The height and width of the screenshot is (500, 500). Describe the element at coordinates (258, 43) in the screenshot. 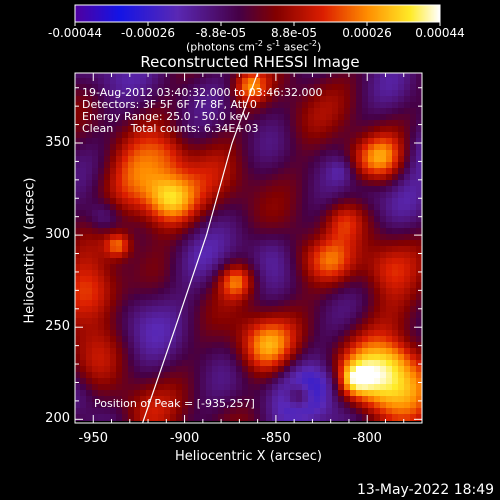

I see `units-exp1: -2` at that location.